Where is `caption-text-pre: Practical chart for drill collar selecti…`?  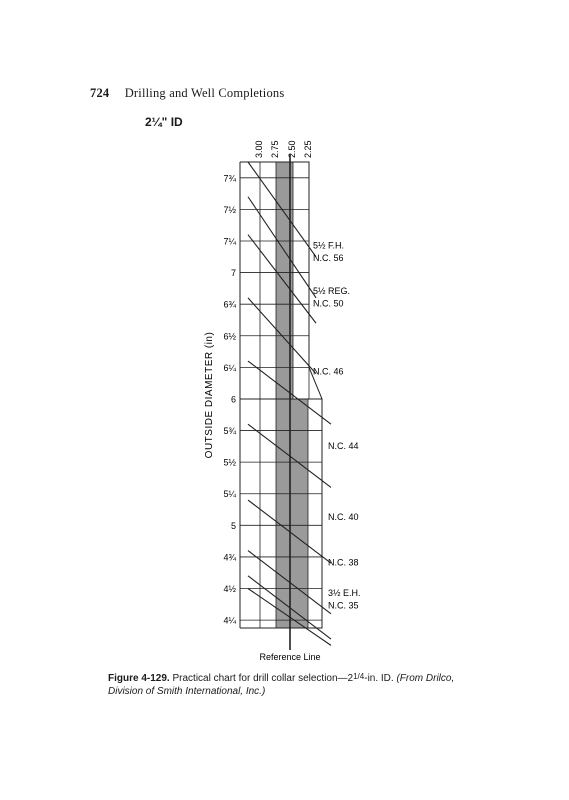 caption-text-pre: Practical chart for drill collar selecti… is located at coordinates (263, 678).